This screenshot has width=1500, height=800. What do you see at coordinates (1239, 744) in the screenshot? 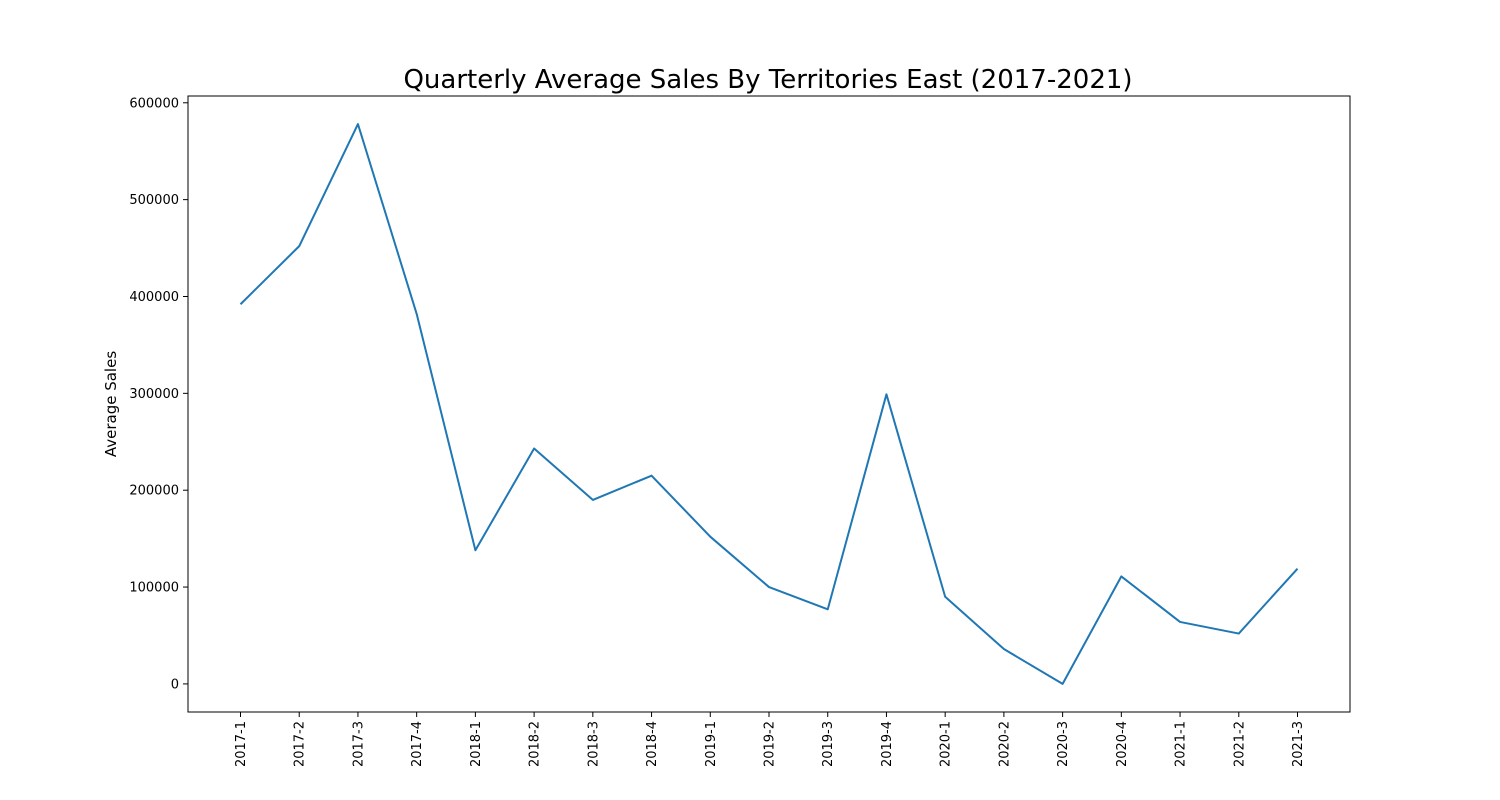
I see `x-tick-label: 2021-2` at bounding box center [1239, 744].